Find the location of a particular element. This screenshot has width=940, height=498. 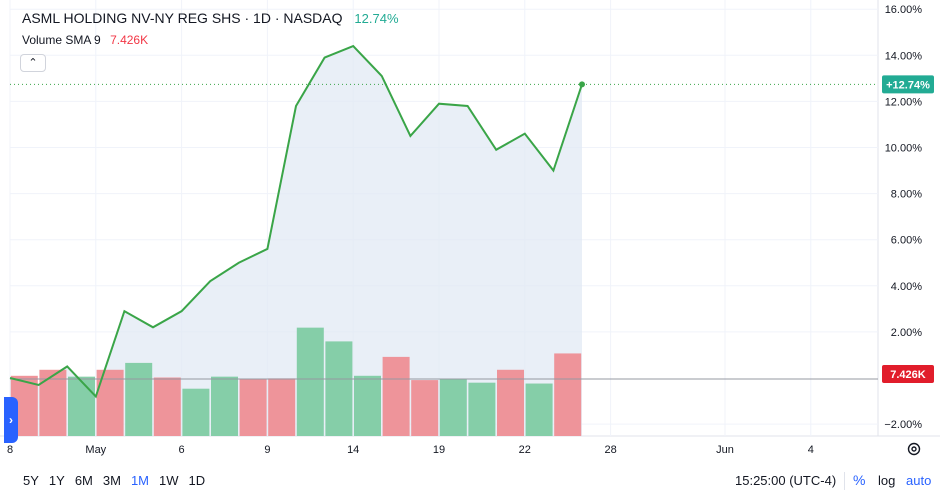

chevron-up-icon: ⌃ is located at coordinates (33, 63).